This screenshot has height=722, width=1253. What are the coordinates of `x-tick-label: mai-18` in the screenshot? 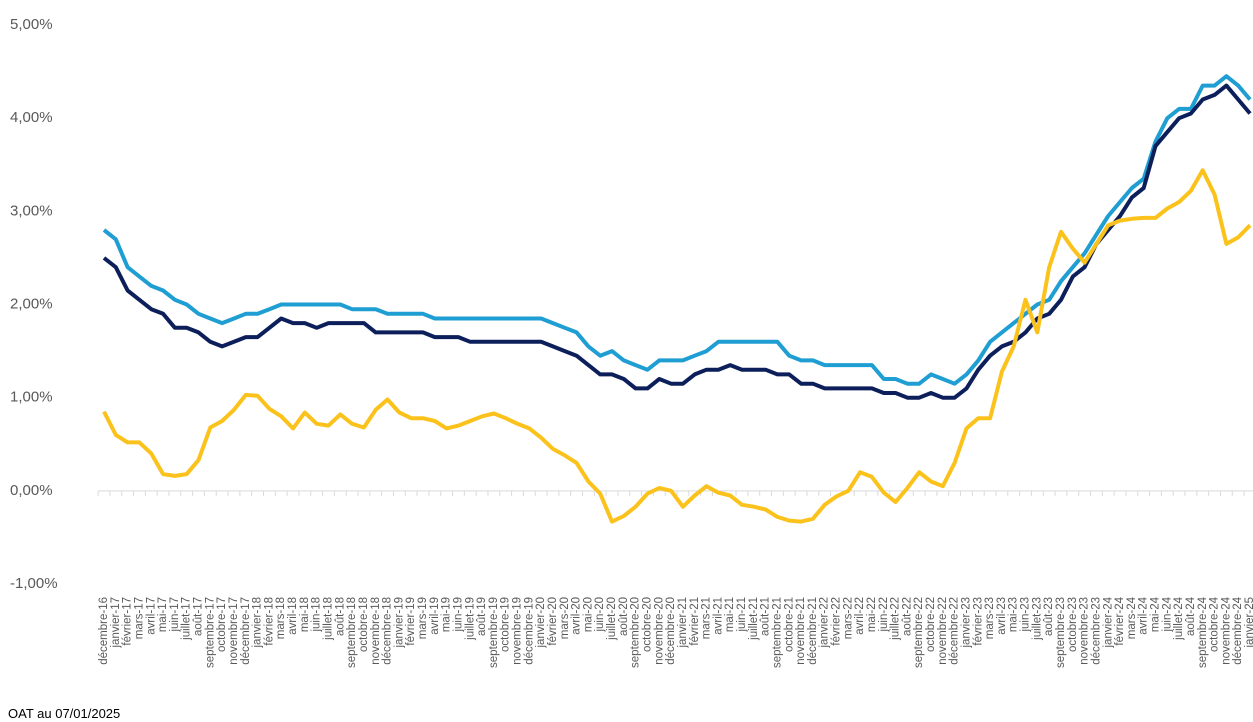 It's located at (305, 614).